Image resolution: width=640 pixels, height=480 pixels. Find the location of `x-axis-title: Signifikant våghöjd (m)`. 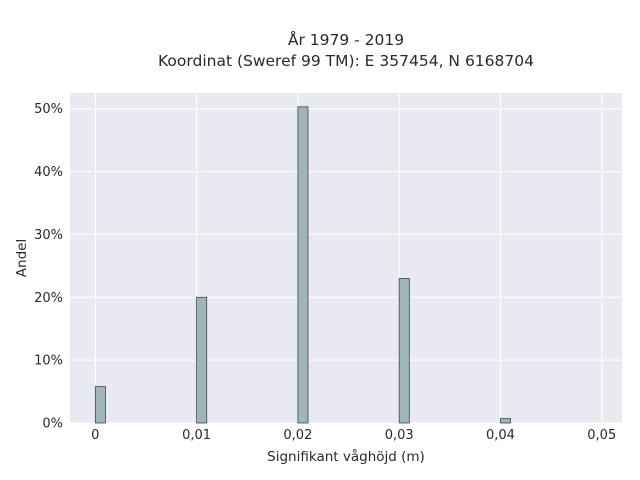

x-axis-title: Signifikant våghöjd (m) is located at coordinates (346, 456).